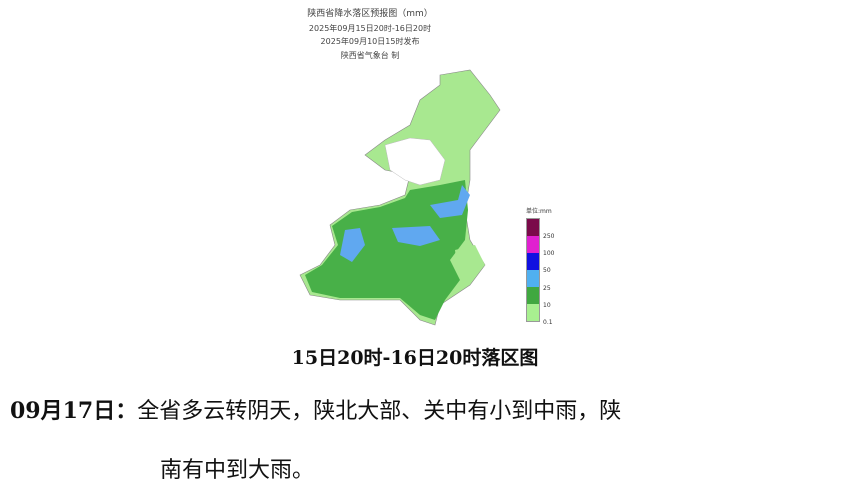 This screenshot has height=498, width=860. I want to click on map-legend: 单位:mm 250 100 50 25 10 0.1, so click(540, 266).